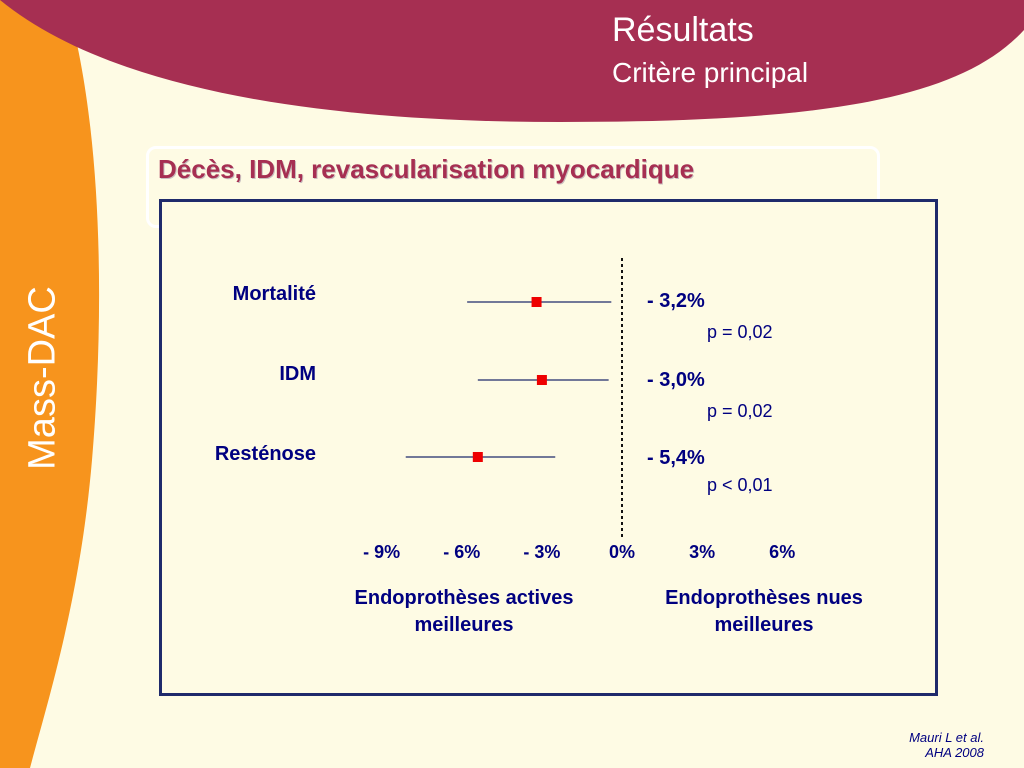  Describe the element at coordinates (710, 72) in the screenshot. I see `page-subtitle: Critère principal` at that location.